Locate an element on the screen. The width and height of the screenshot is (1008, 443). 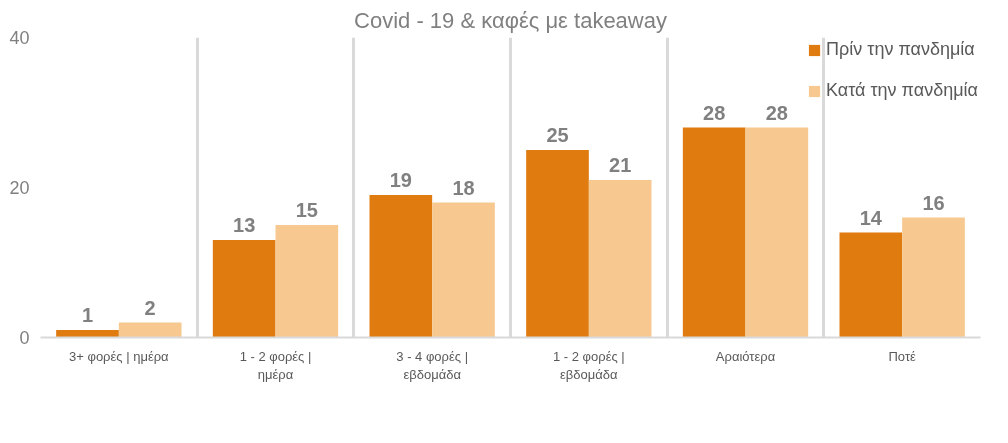
y-tick-label: 20 is located at coordinates (19, 188).